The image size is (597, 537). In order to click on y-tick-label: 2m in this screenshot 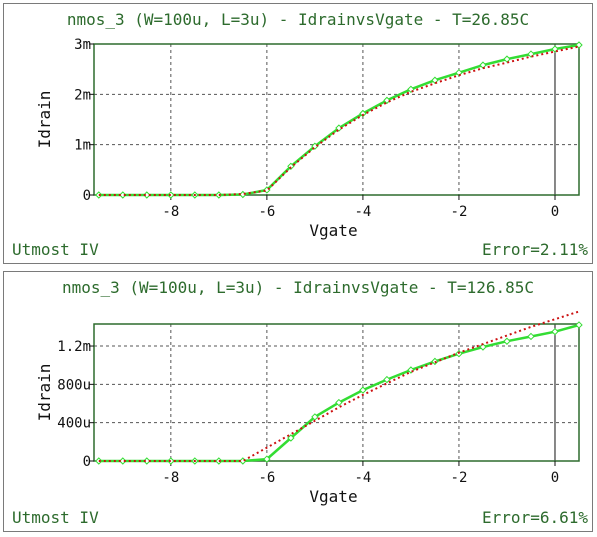, I will do `click(82, 95)`.